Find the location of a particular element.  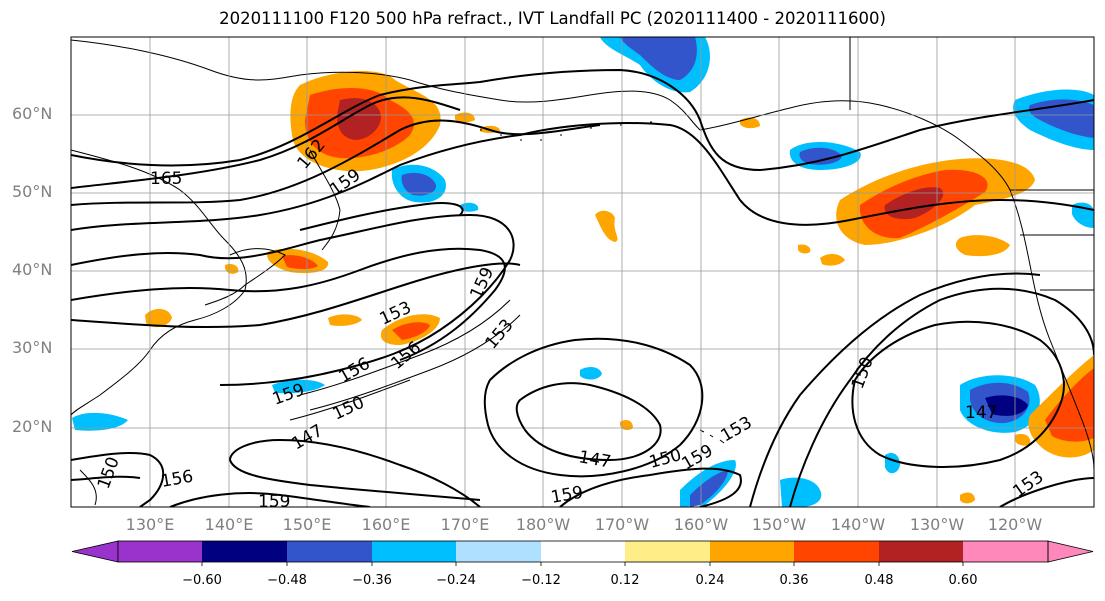

lon-label: 140°E is located at coordinates (229, 524).